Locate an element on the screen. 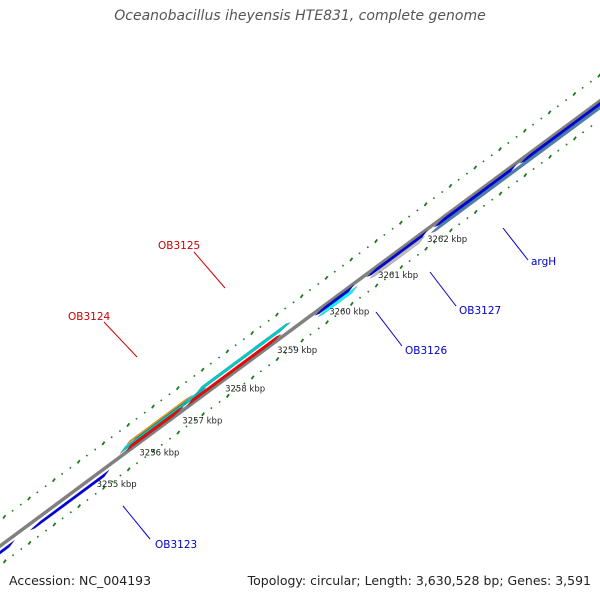  gene-ob3127-inner is located at coordinates (397, 257).